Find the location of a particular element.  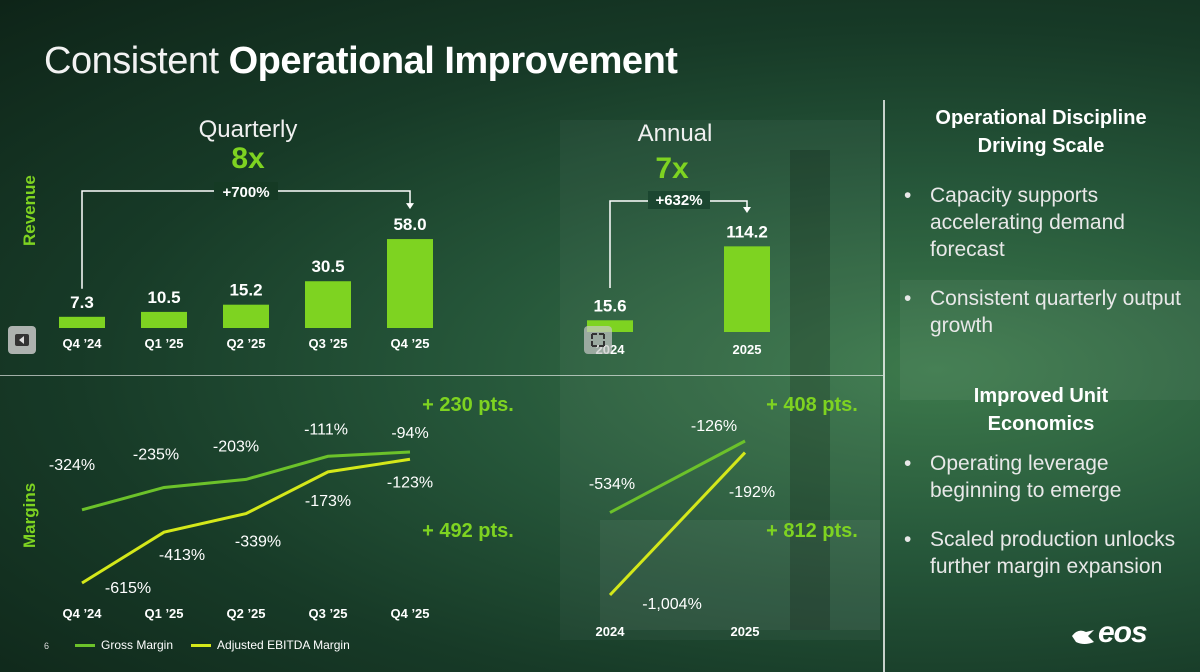

growth-bracket is located at coordinates (246, 239).